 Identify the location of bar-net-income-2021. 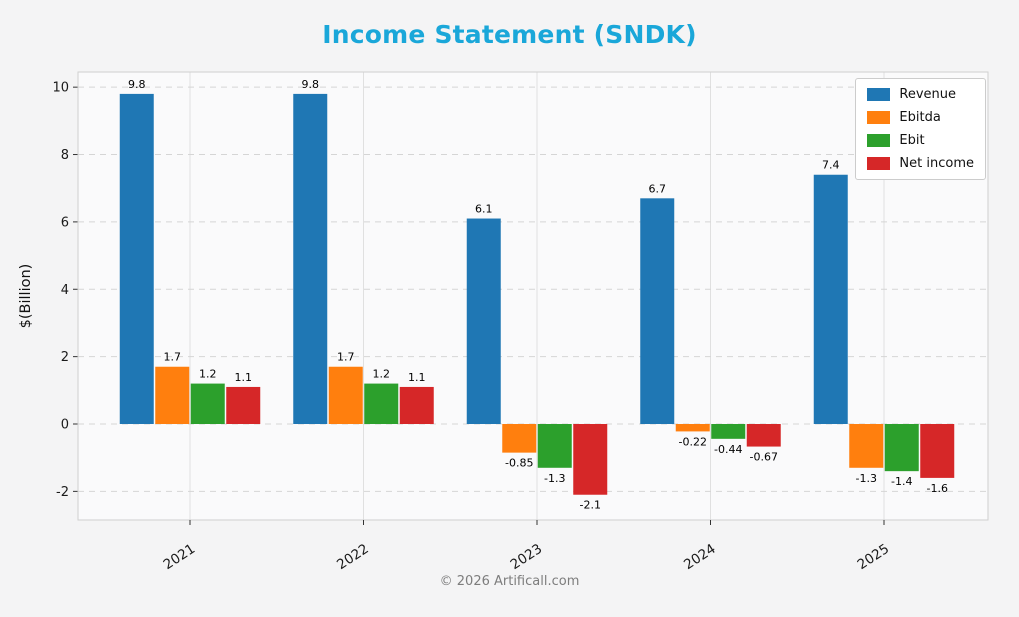
(243, 405).